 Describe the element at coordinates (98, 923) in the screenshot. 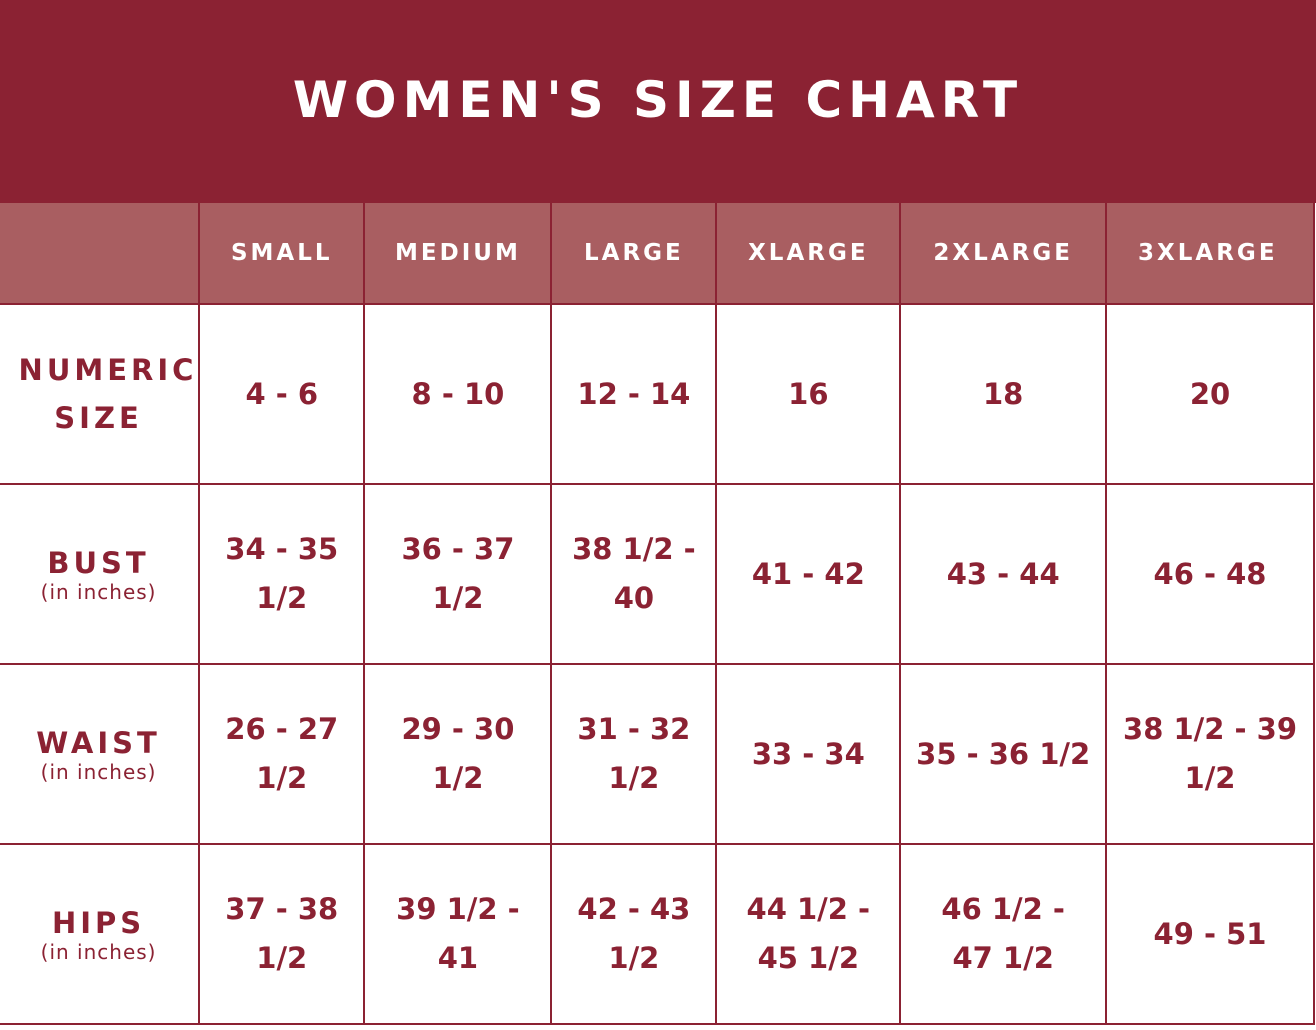

I see `row-label-text: HIPS` at that location.